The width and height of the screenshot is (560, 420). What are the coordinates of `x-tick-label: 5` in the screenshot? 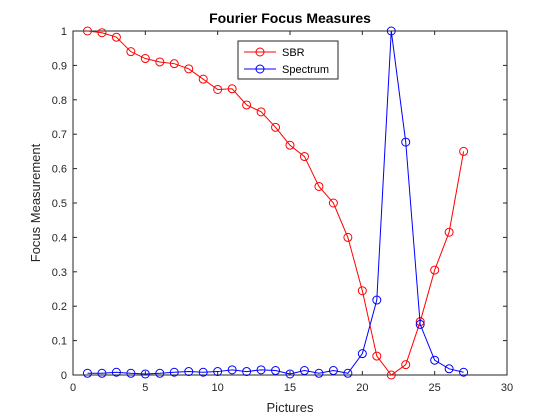 It's located at (145, 388).